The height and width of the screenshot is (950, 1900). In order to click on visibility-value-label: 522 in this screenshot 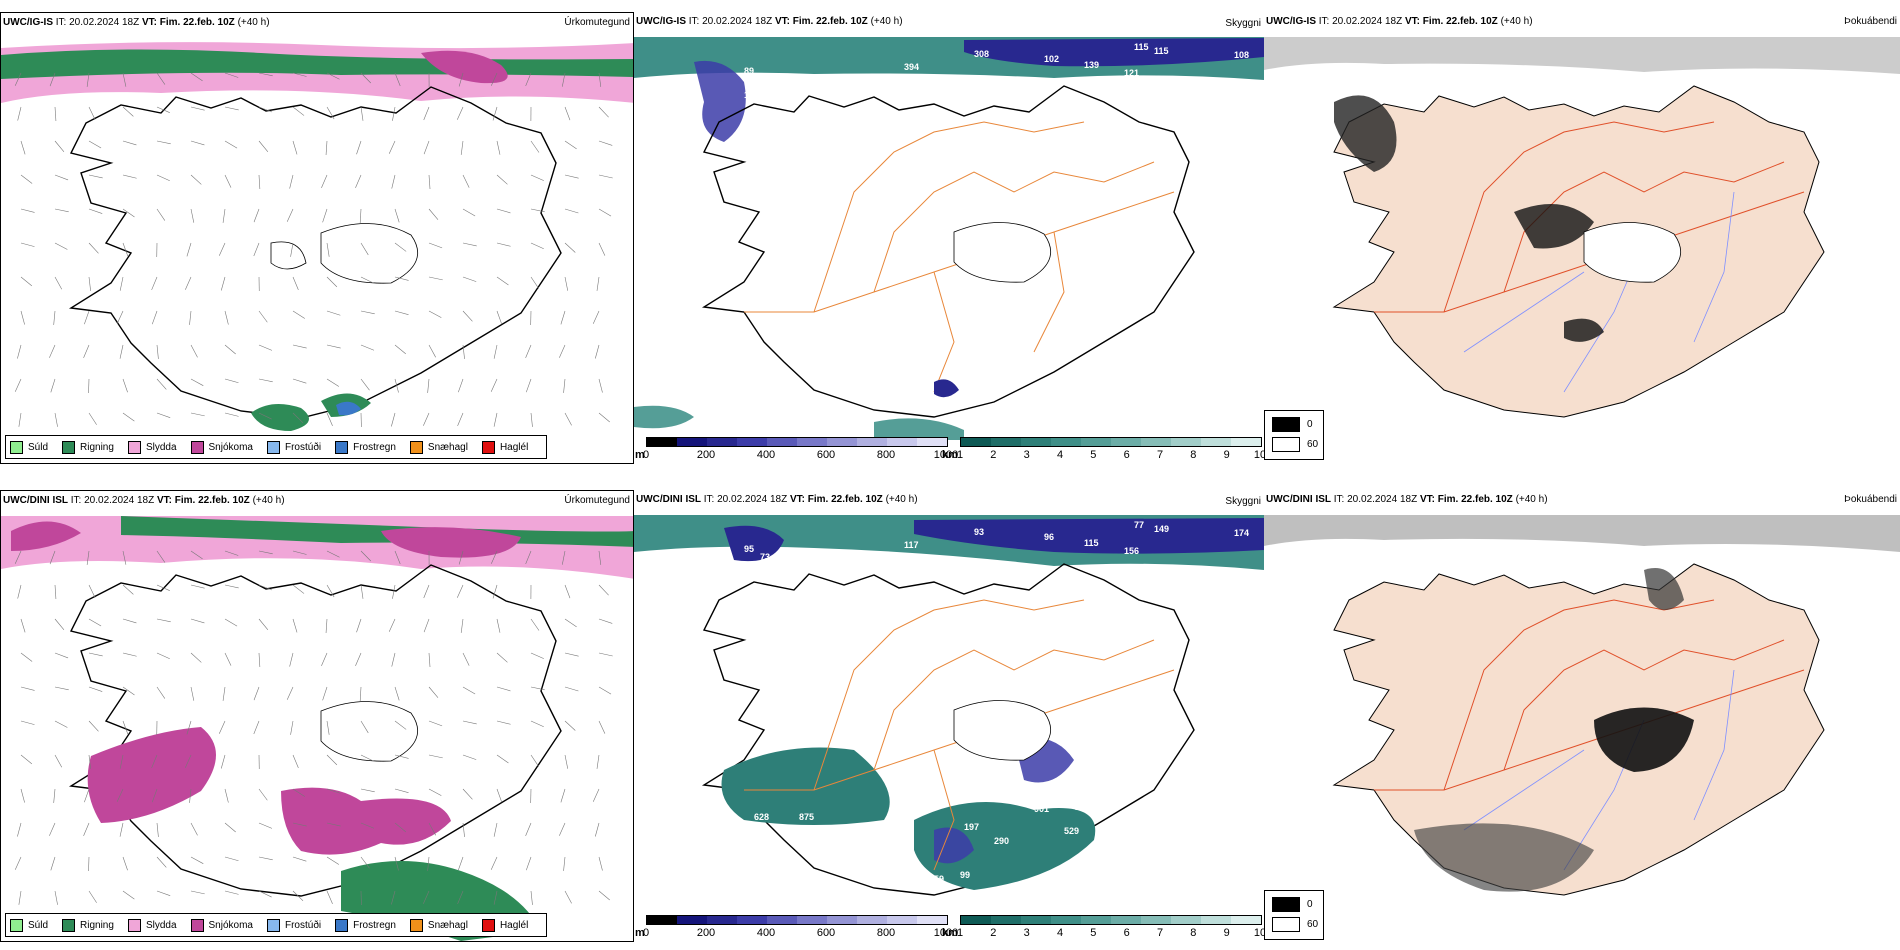, I will do `click(1081, 807)`.